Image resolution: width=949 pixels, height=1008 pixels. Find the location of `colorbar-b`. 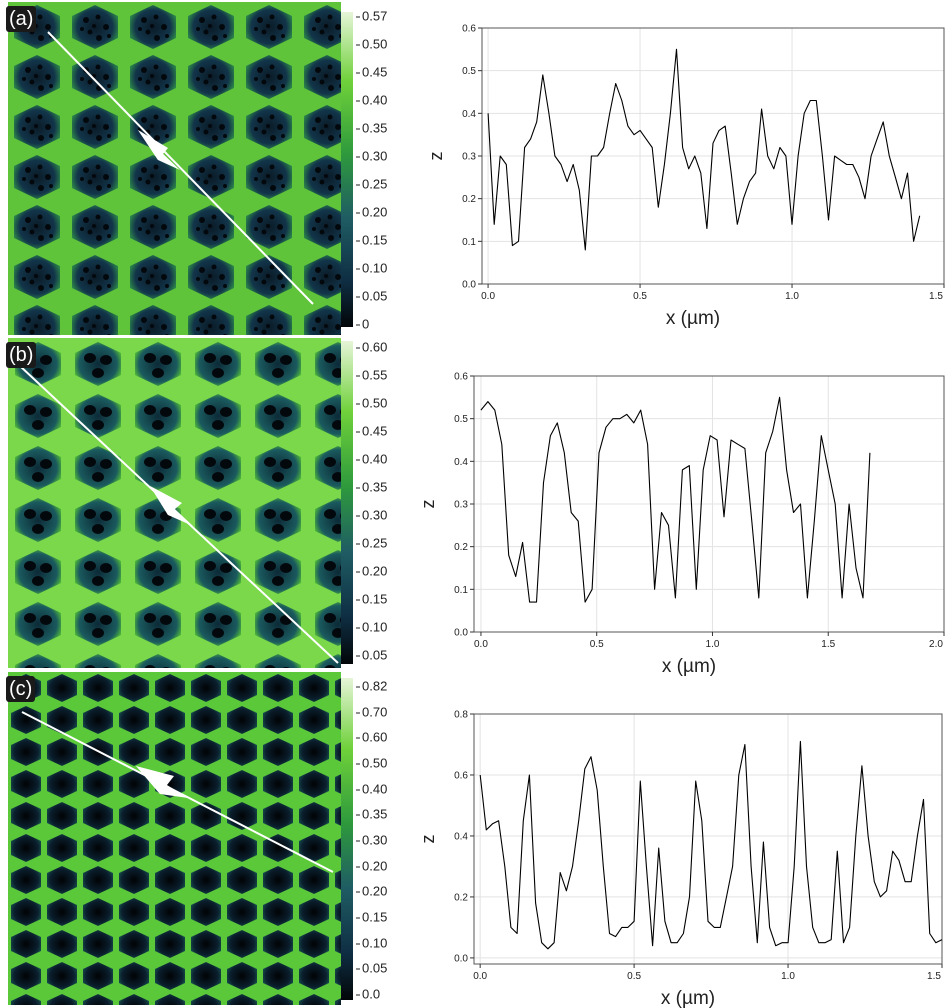

colorbar-b is located at coordinates (347, 502).